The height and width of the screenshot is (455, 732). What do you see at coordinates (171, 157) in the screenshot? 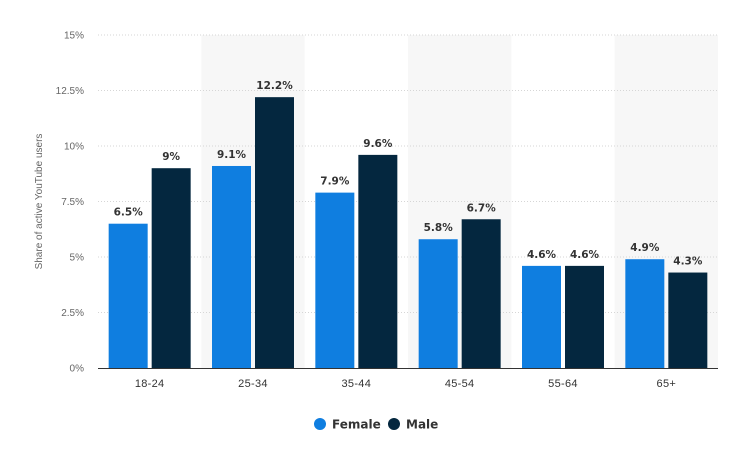
I see `data-label: 9%` at bounding box center [171, 157].